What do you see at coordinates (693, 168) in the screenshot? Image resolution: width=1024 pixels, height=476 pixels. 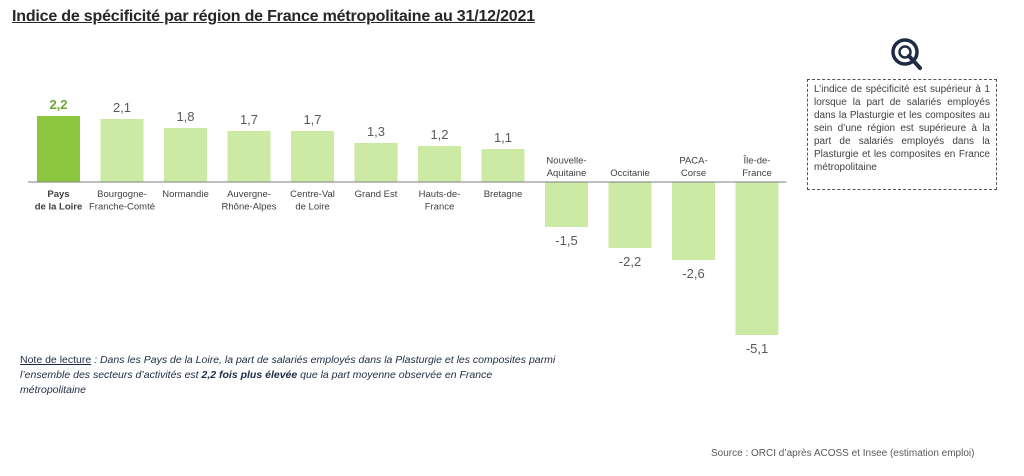 I see `category-label: PACA-Corse` at bounding box center [693, 168].